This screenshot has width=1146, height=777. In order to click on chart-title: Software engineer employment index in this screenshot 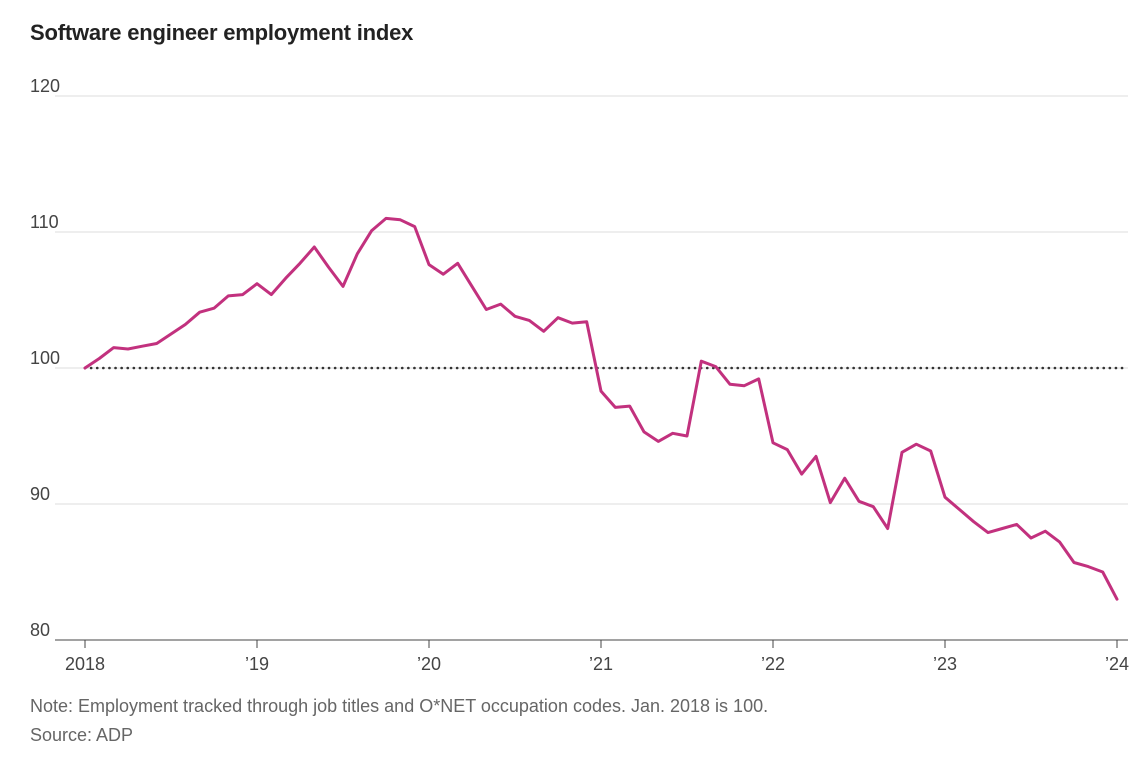, I will do `click(222, 32)`.